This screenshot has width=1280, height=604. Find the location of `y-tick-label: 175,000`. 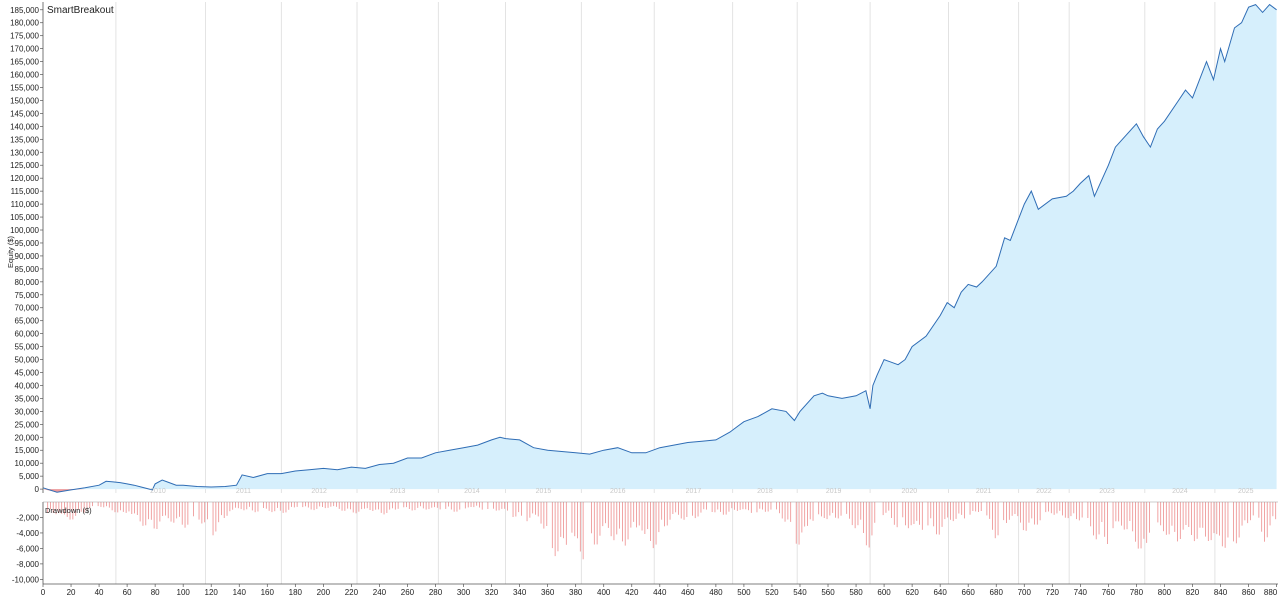

y-tick-label: 175,000 is located at coordinates (24, 36).